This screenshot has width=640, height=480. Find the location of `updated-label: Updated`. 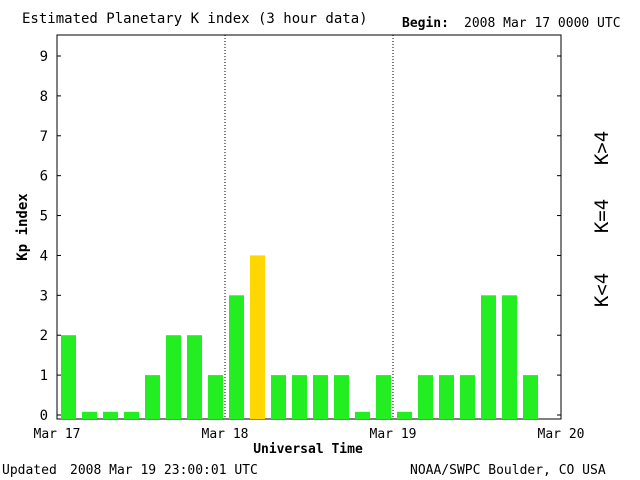

updated-label: Updated is located at coordinates (29, 470).